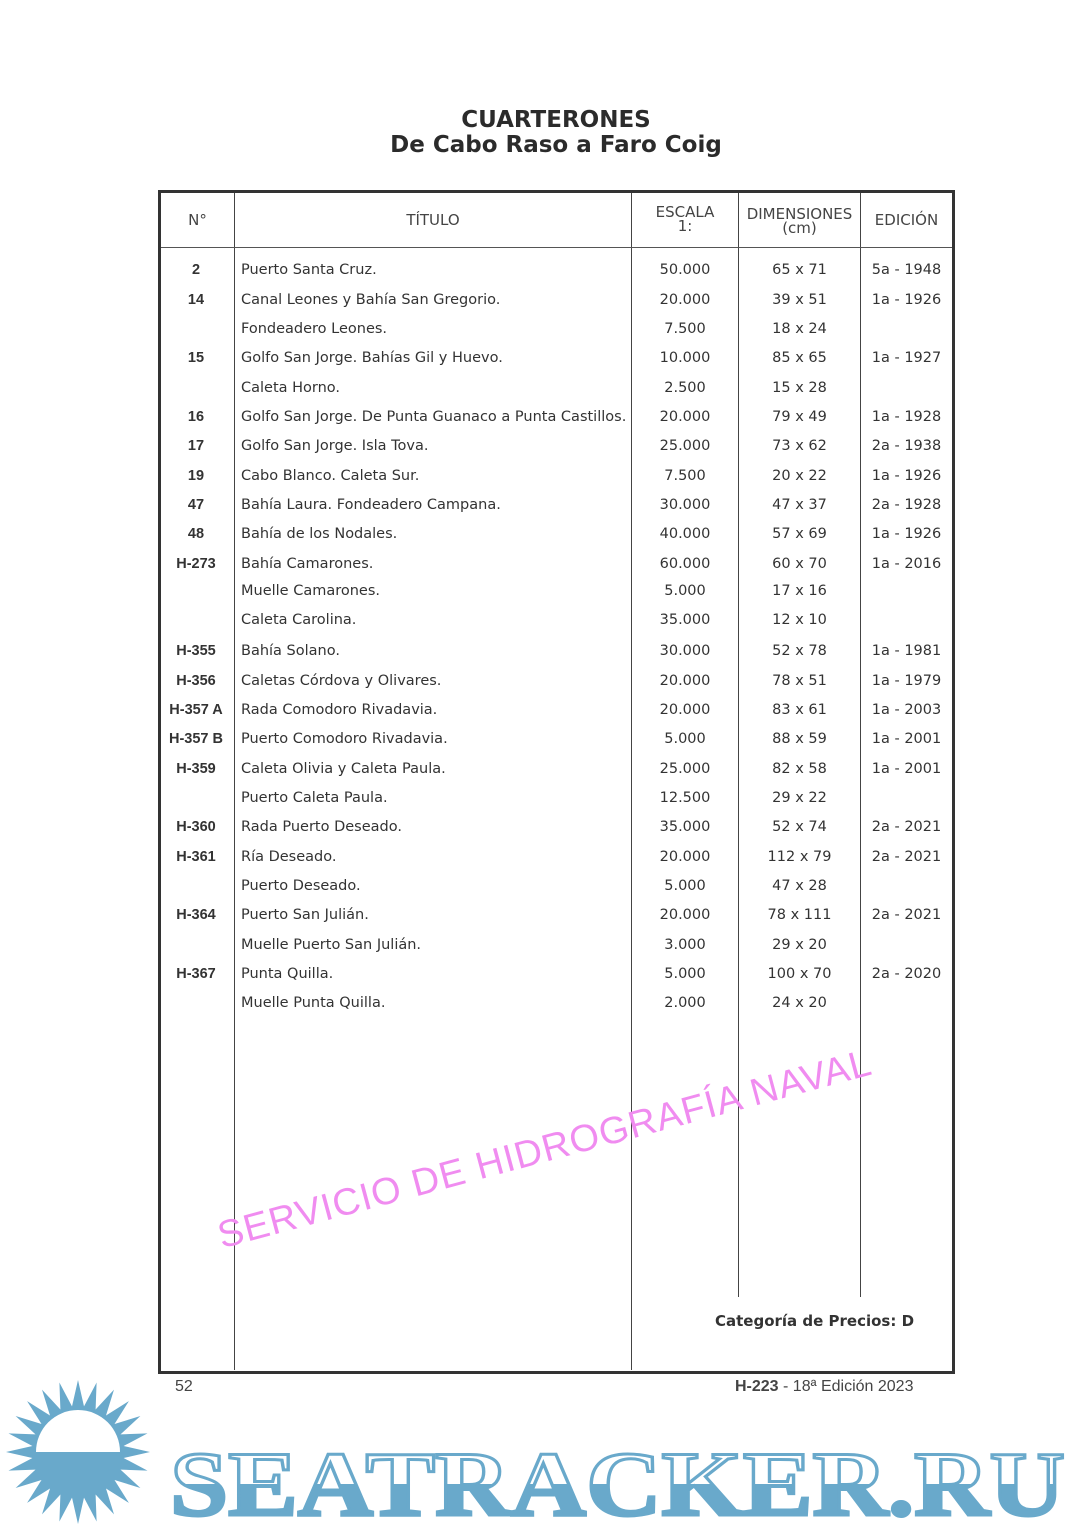 The image size is (1080, 1525). I want to click on doc-code: H-223, so click(757, 1386).